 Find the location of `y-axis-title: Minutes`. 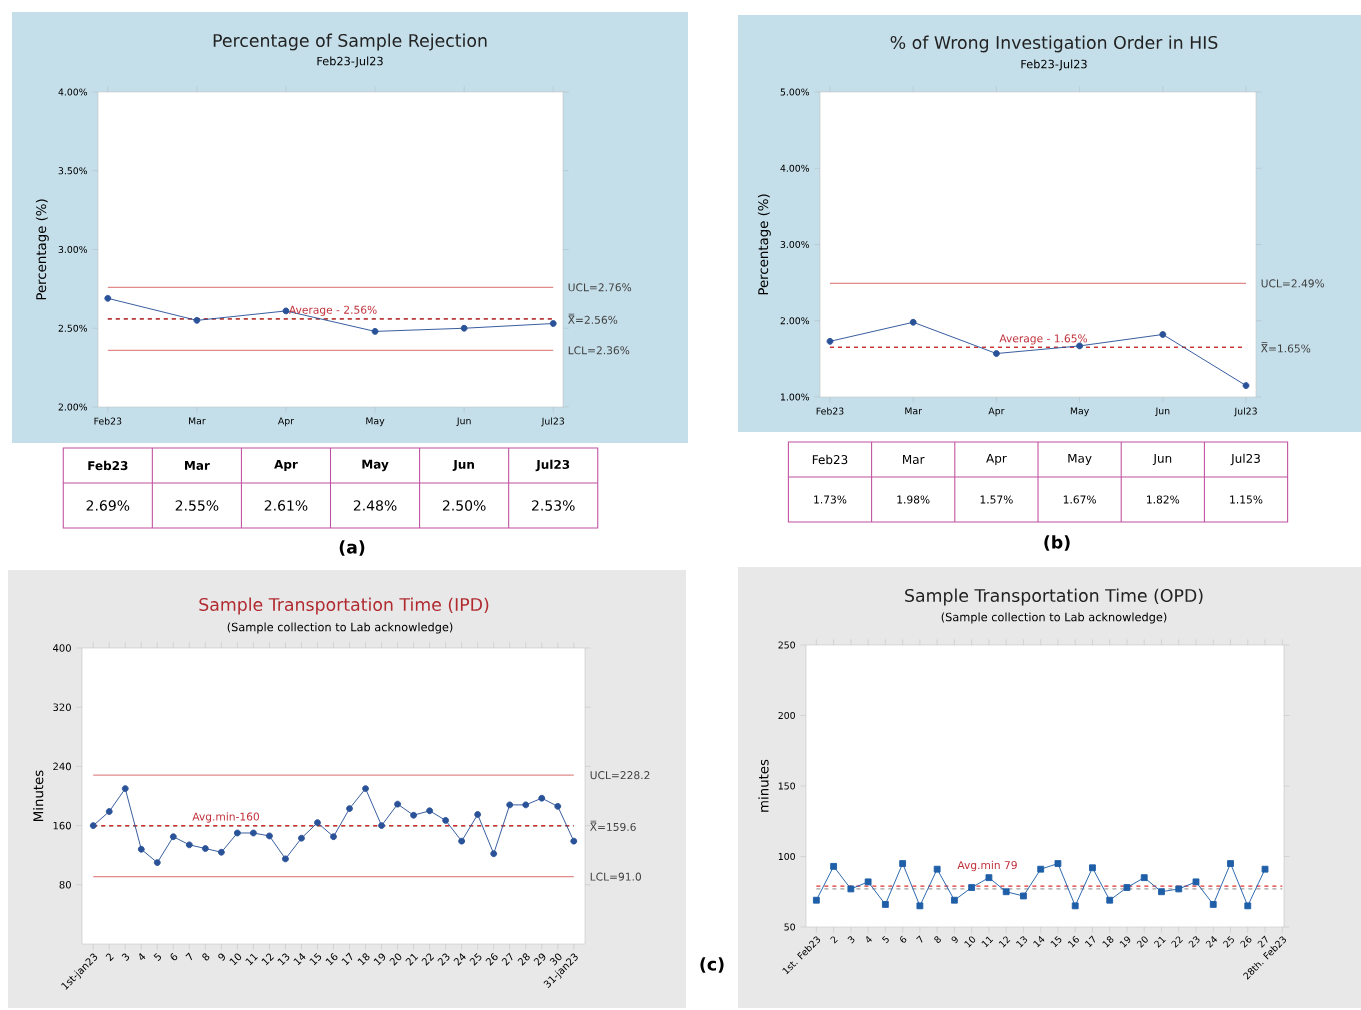

y-axis-title: Minutes is located at coordinates (38, 795).